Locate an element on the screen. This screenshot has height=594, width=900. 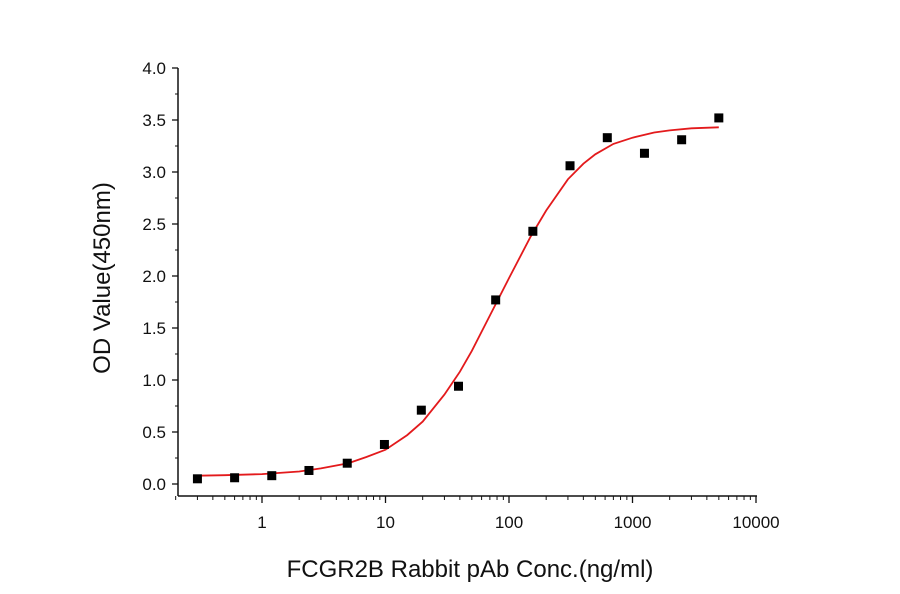
y-tick-label: 2.0 is located at coordinates (154, 276).